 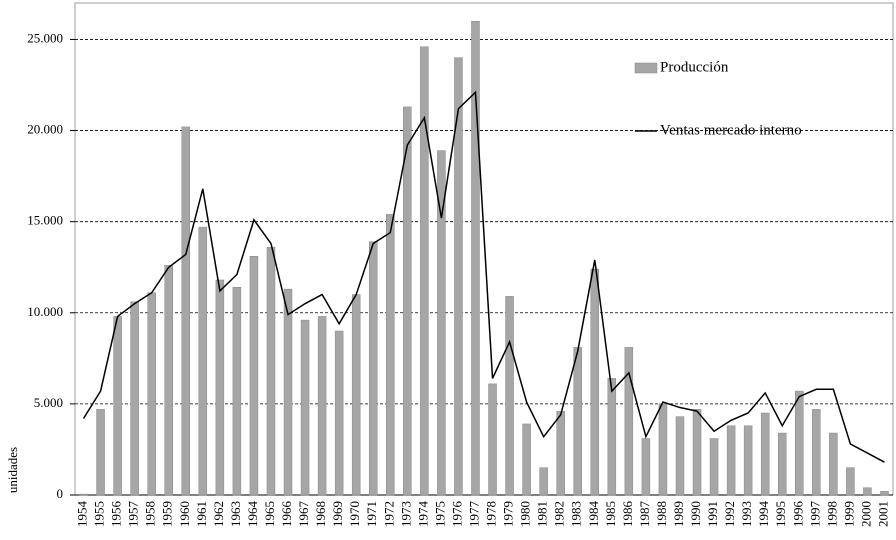 What do you see at coordinates (371, 514) in the screenshot?
I see `x-tick-label: 1971` at bounding box center [371, 514].